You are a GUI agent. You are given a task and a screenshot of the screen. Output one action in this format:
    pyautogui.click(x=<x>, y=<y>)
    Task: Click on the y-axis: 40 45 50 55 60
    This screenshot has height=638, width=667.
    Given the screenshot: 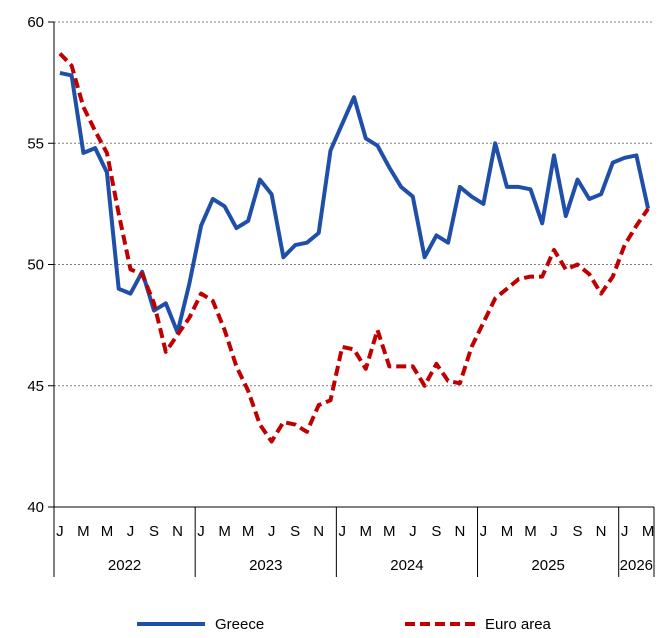 What is the action you would take?
    pyautogui.click(x=41, y=265)
    